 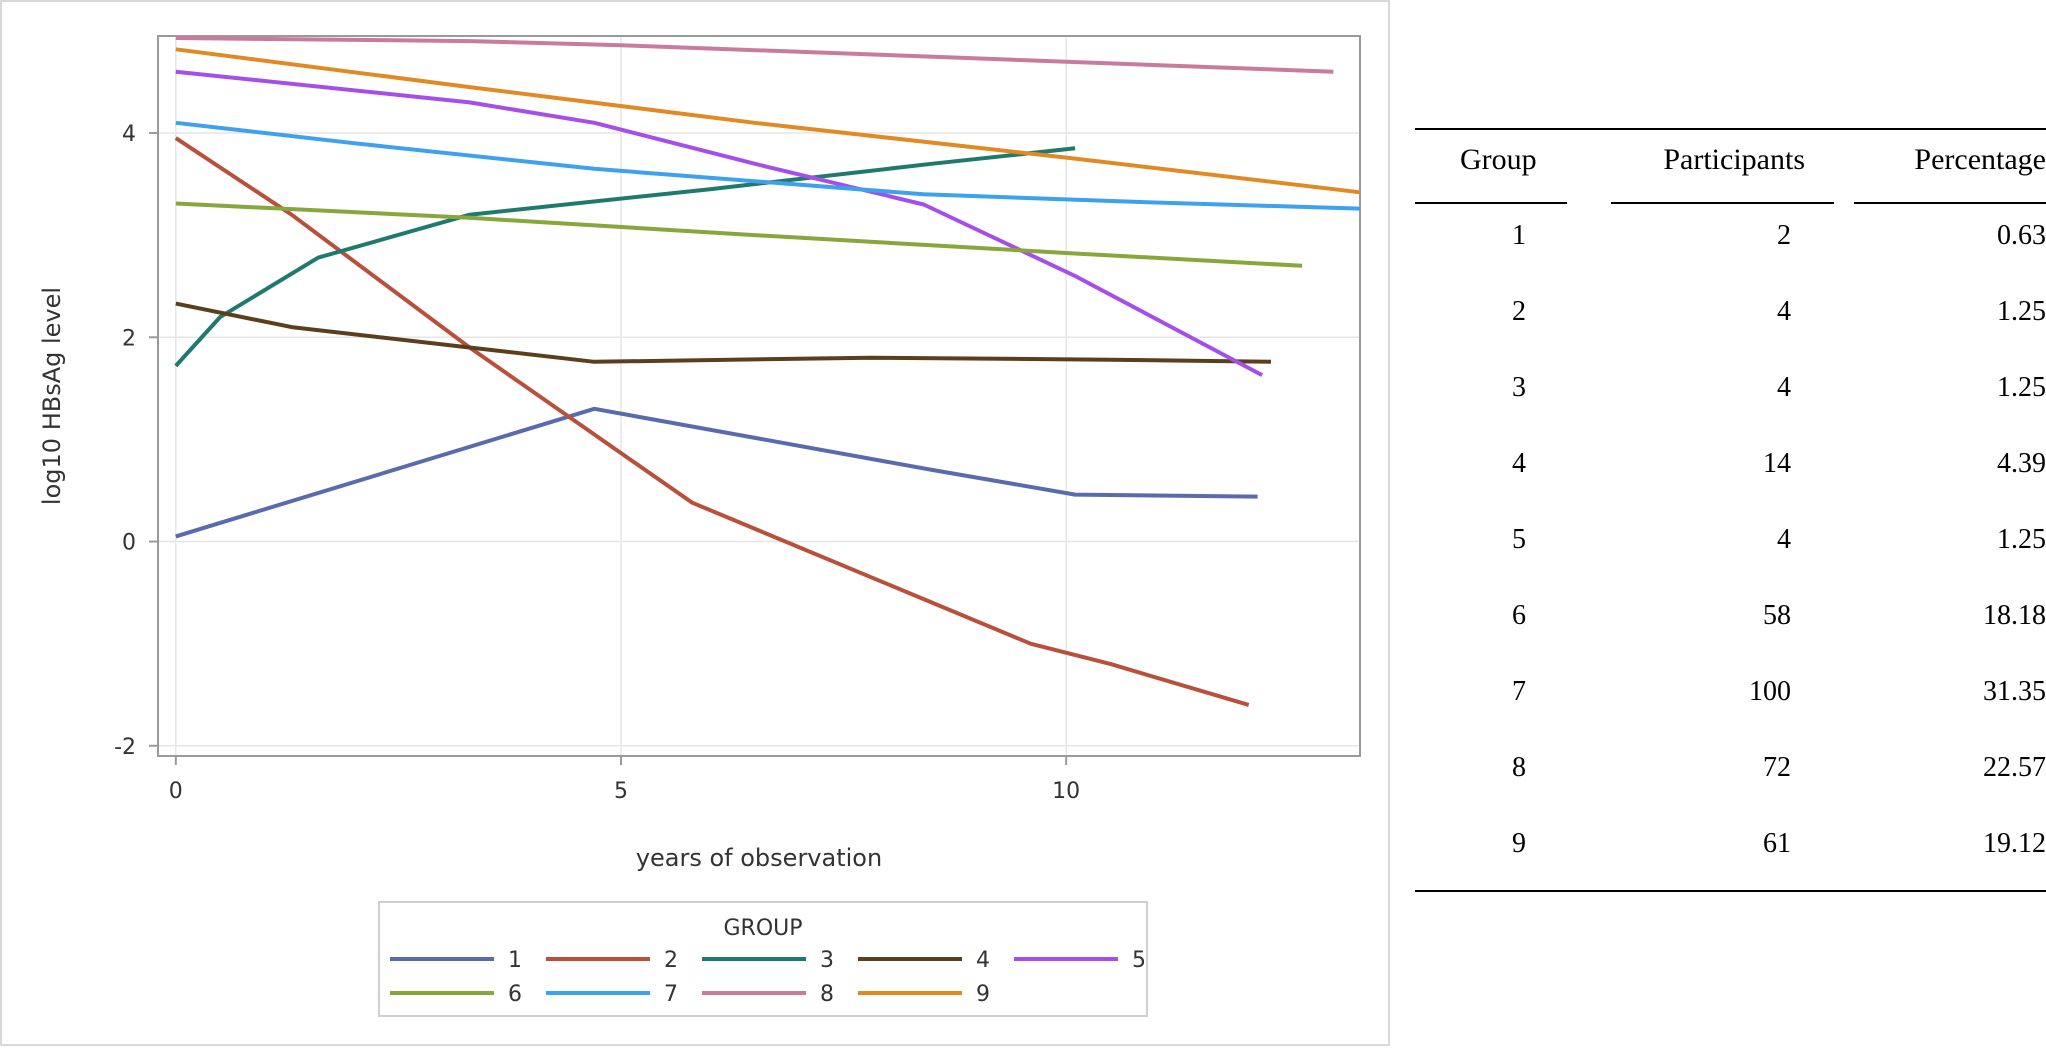 I want to click on cell-participants: 72, so click(x=1777, y=767).